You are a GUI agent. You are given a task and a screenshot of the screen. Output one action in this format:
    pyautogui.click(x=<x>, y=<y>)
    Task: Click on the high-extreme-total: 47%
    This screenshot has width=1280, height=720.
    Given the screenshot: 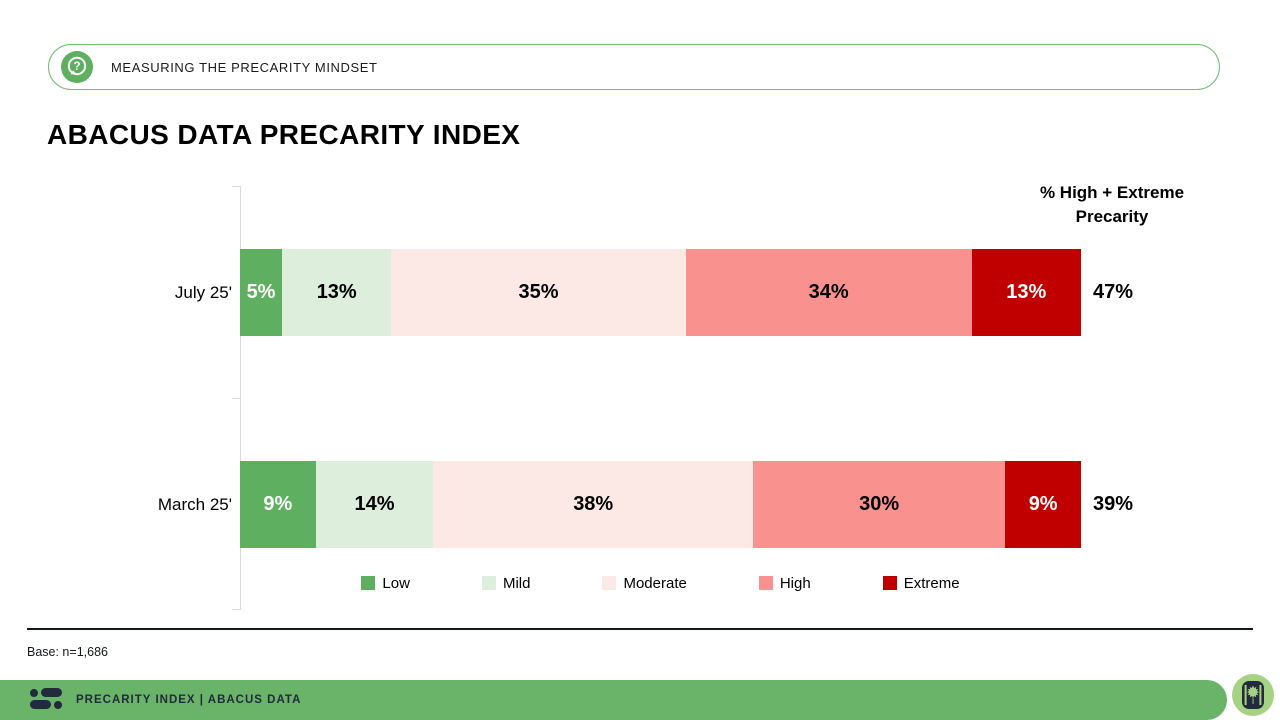 What is the action you would take?
    pyautogui.click(x=1113, y=292)
    